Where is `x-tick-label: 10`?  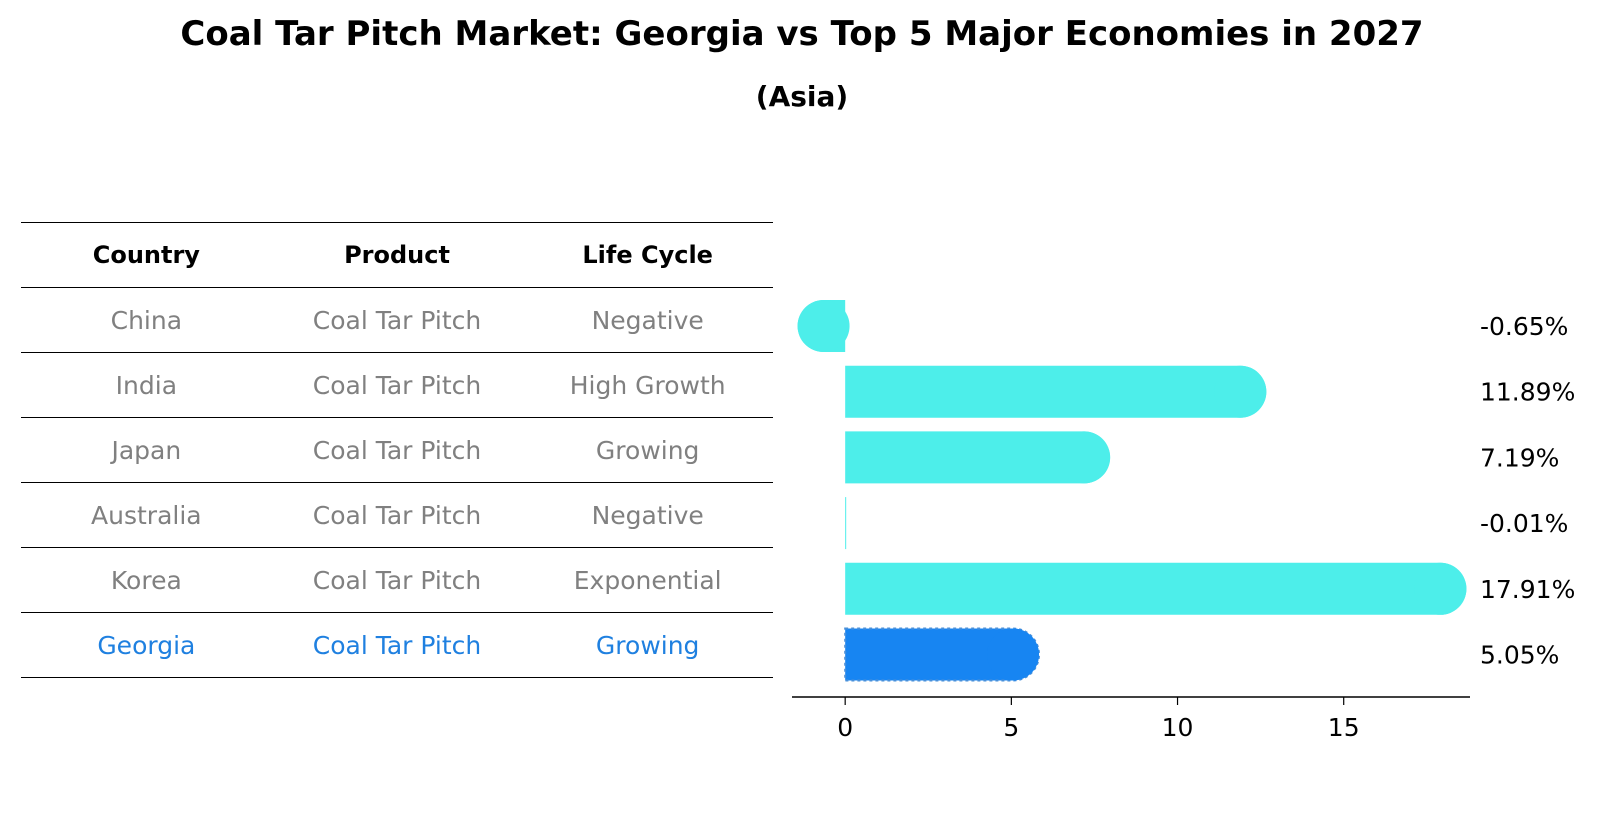 x-tick-label: 10 is located at coordinates (1178, 727).